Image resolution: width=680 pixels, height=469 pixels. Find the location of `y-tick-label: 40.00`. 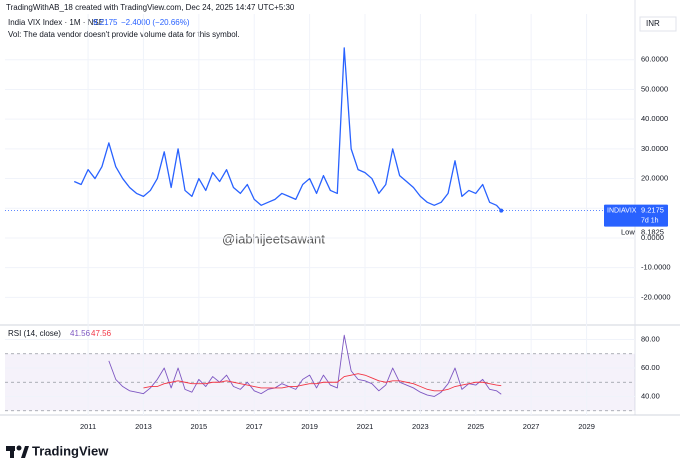

y-tick-label: 40.00 is located at coordinates (650, 395).